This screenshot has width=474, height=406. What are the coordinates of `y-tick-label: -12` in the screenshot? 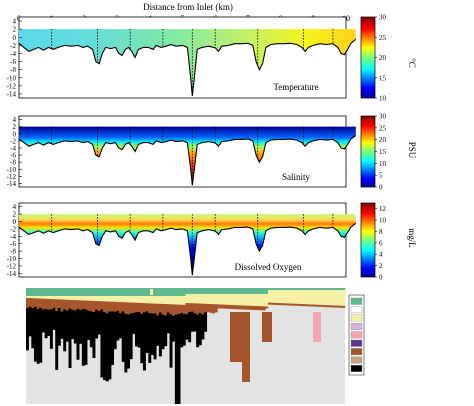 It's located at (12, 266).